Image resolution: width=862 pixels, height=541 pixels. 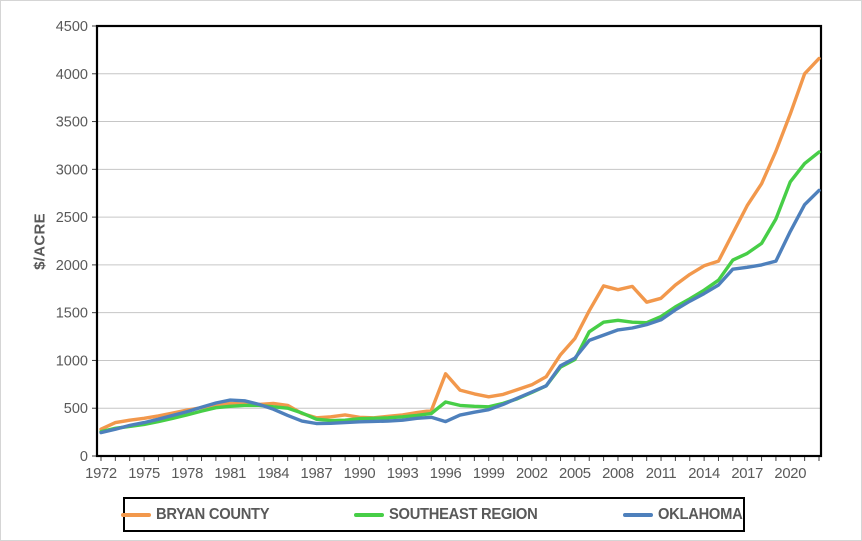 I want to click on legend-item-southeast-region: SOUTHEAST REGION, so click(x=449, y=514).